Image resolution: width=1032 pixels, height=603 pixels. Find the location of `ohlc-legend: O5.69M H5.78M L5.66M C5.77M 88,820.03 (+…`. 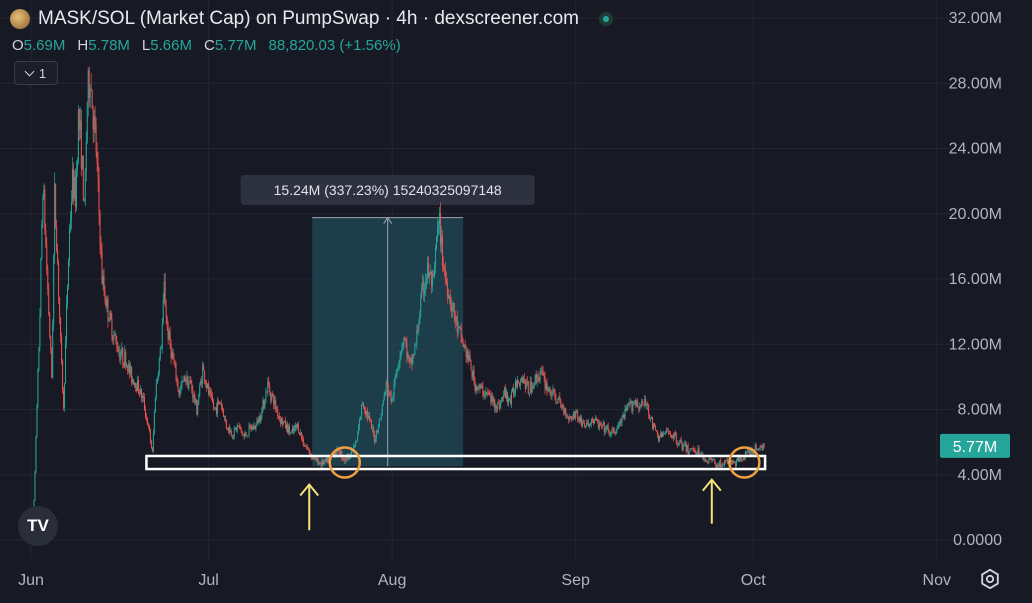

ohlc-legend: O5.69M H5.78M L5.66M C5.77M 88,820.03 (+… is located at coordinates (206, 45).